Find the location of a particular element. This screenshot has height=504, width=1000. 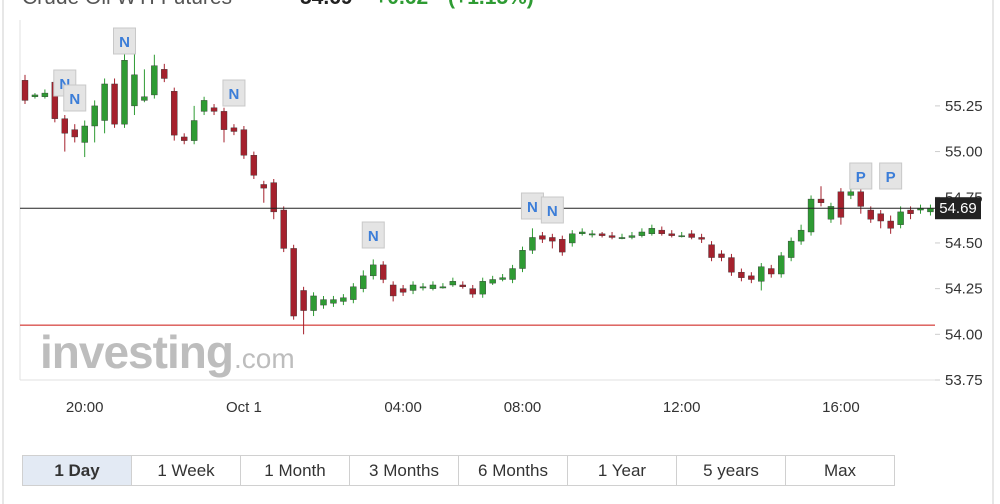

price: 54.69 is located at coordinates (326, 4).